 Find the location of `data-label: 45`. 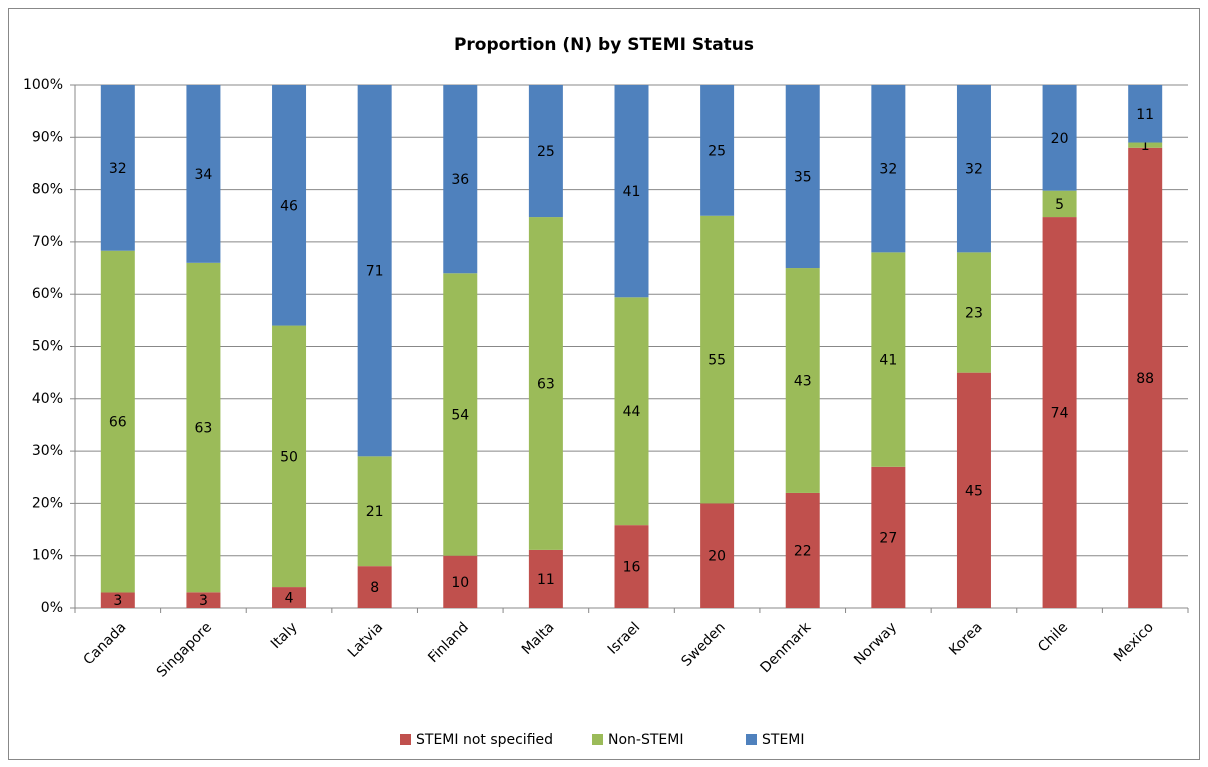

data-label: 45 is located at coordinates (974, 491).